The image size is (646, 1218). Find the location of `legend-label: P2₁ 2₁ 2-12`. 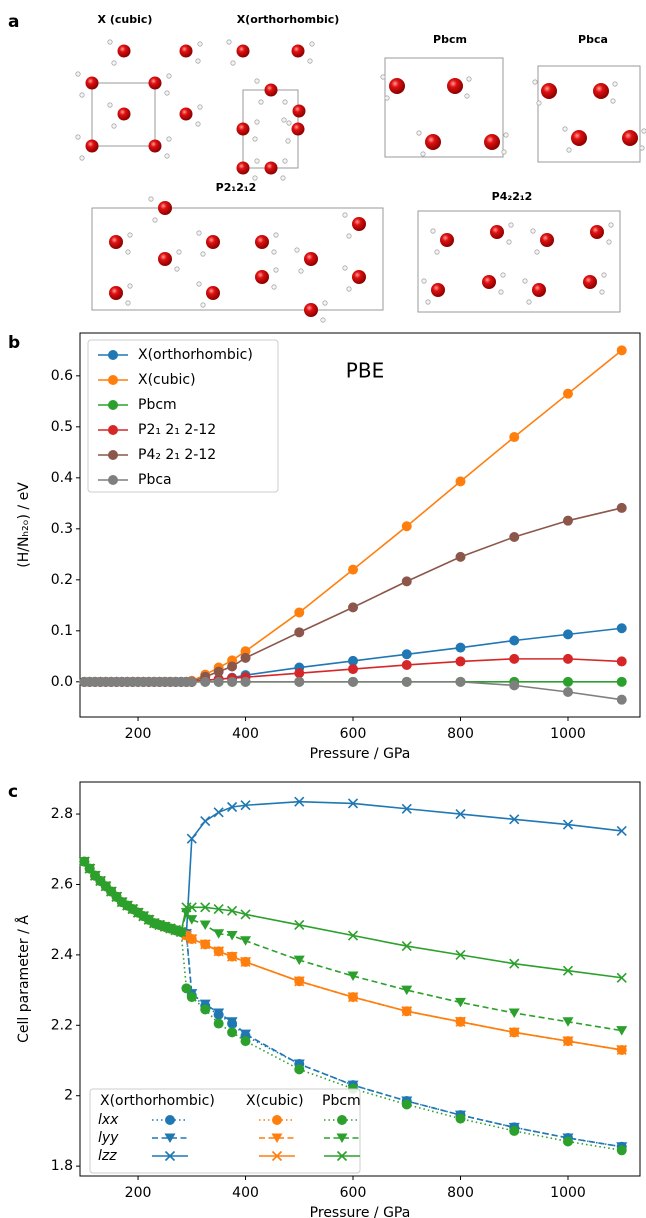

legend-label: P2₁ 2₁ 2-12 is located at coordinates (177, 430).